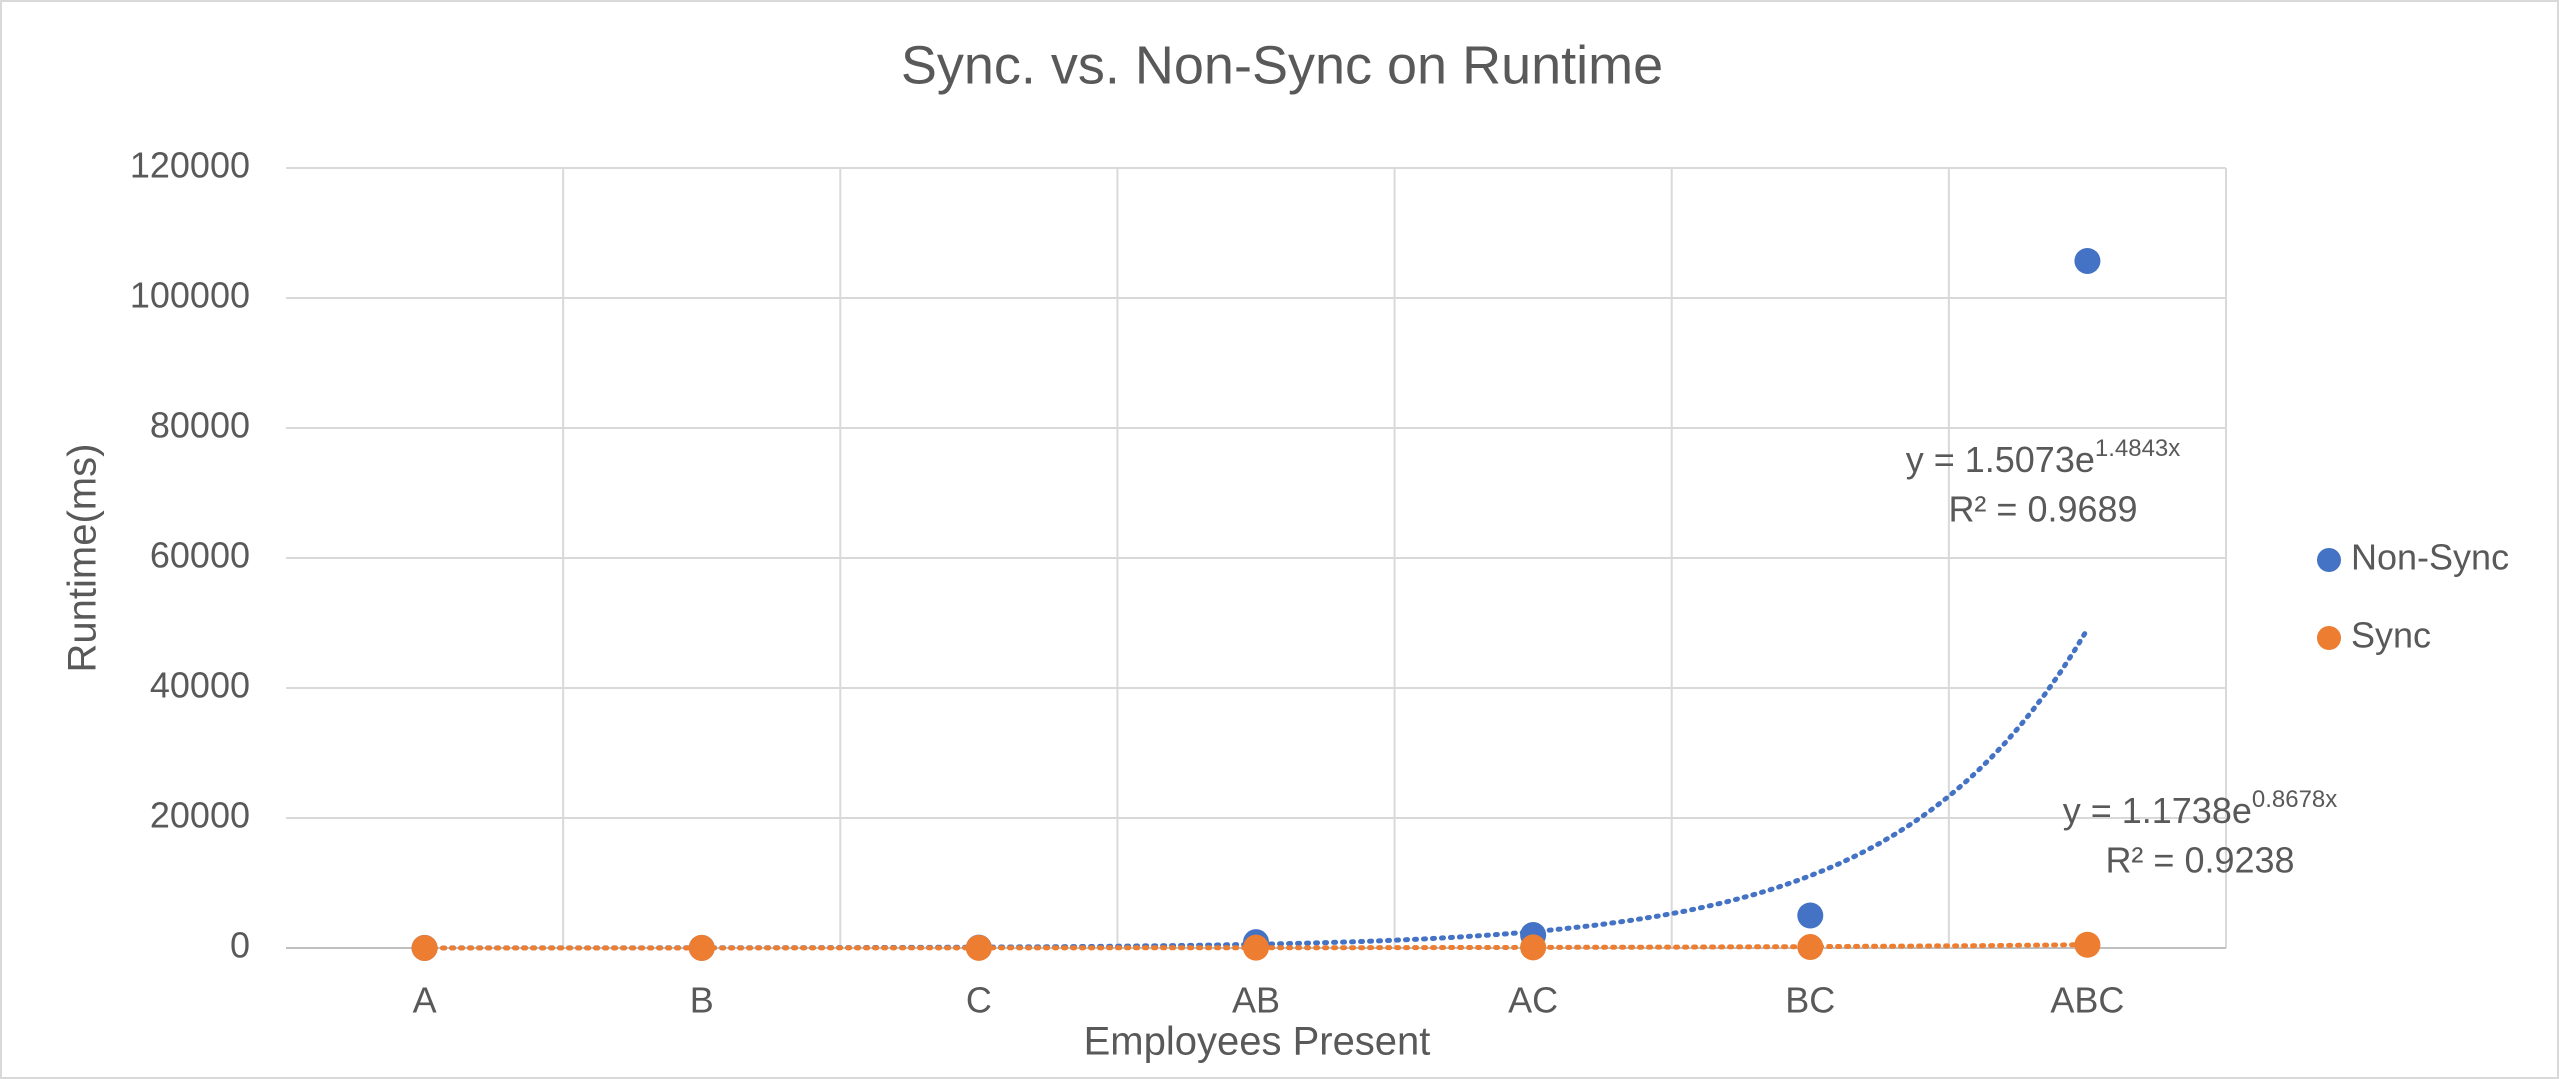 The image size is (2559, 1079). I want to click on x-tick-label: AB, so click(1256, 1000).